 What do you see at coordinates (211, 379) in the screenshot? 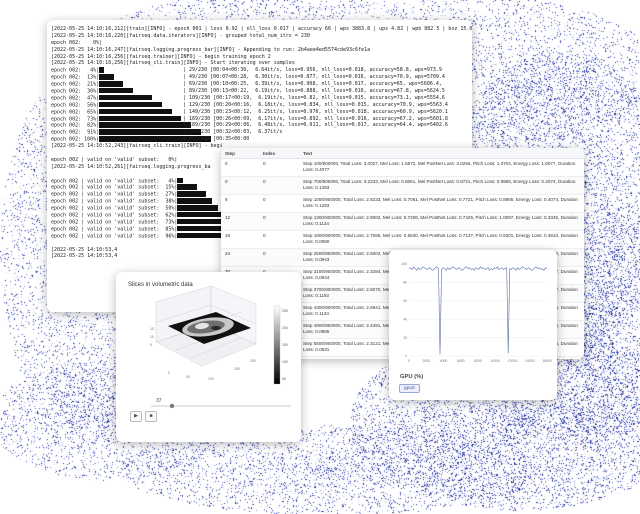
I see `svg-text: 100` at bounding box center [211, 379].